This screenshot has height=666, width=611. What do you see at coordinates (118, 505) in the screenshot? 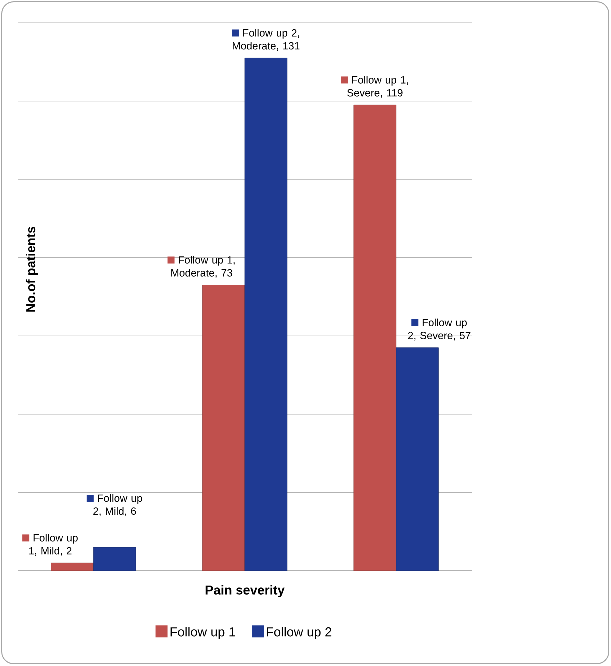
I see `data-label: Follow up 2, Mild, 6` at bounding box center [118, 505].